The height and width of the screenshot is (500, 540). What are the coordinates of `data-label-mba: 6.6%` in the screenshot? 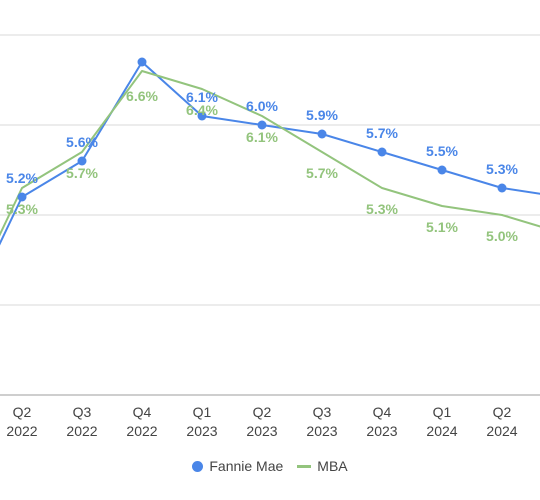 It's located at (142, 96).